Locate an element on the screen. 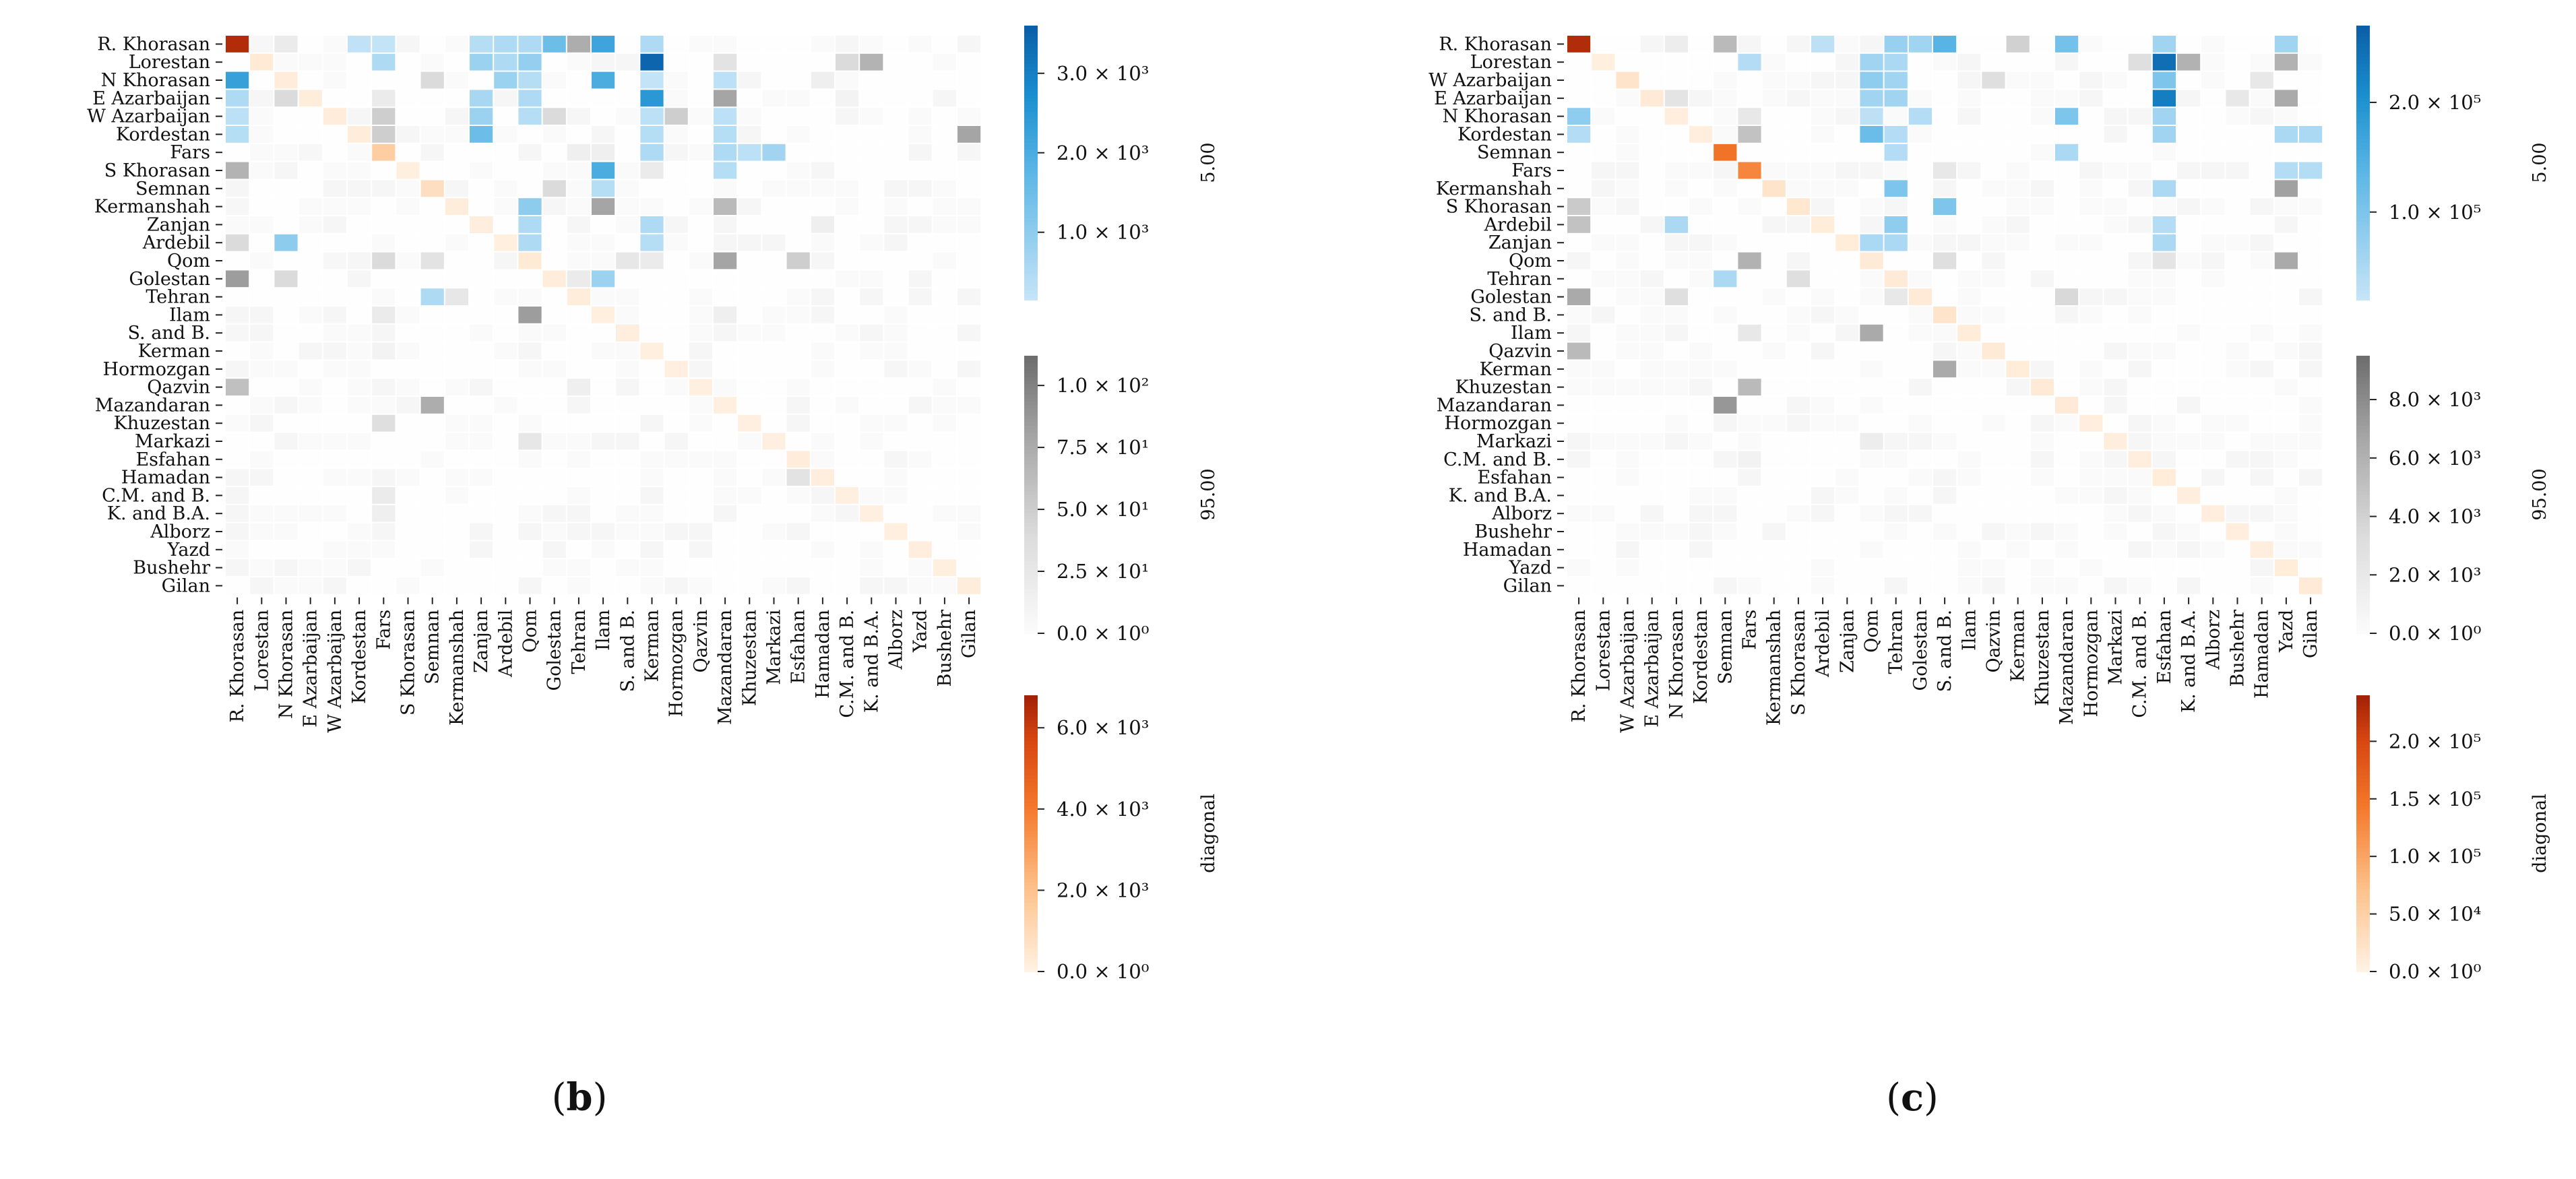 Image resolution: width=2576 pixels, height=1179 pixels. y-axis-label: Alborz is located at coordinates (180, 531).